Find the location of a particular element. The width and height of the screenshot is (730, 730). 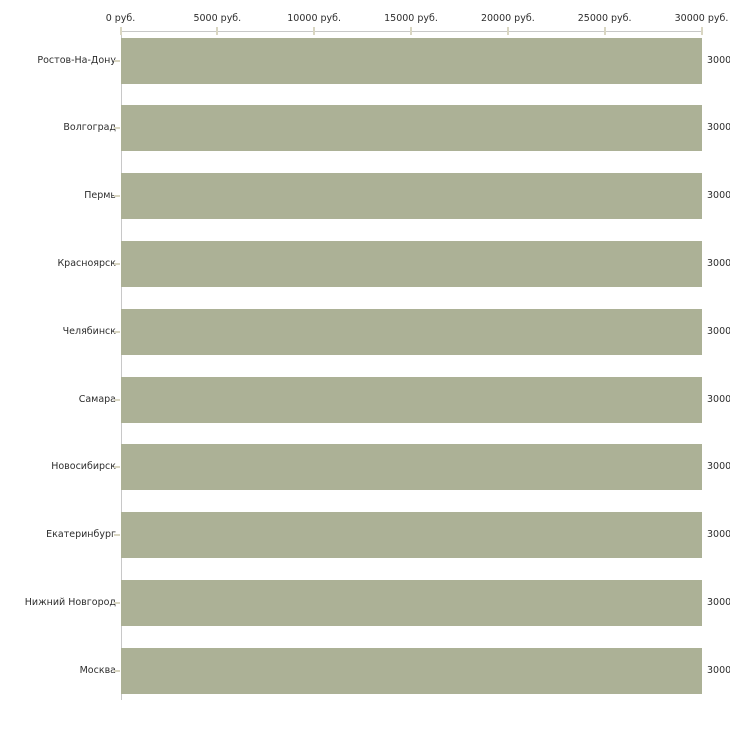

category-label: Красноярск is located at coordinates (86, 263).